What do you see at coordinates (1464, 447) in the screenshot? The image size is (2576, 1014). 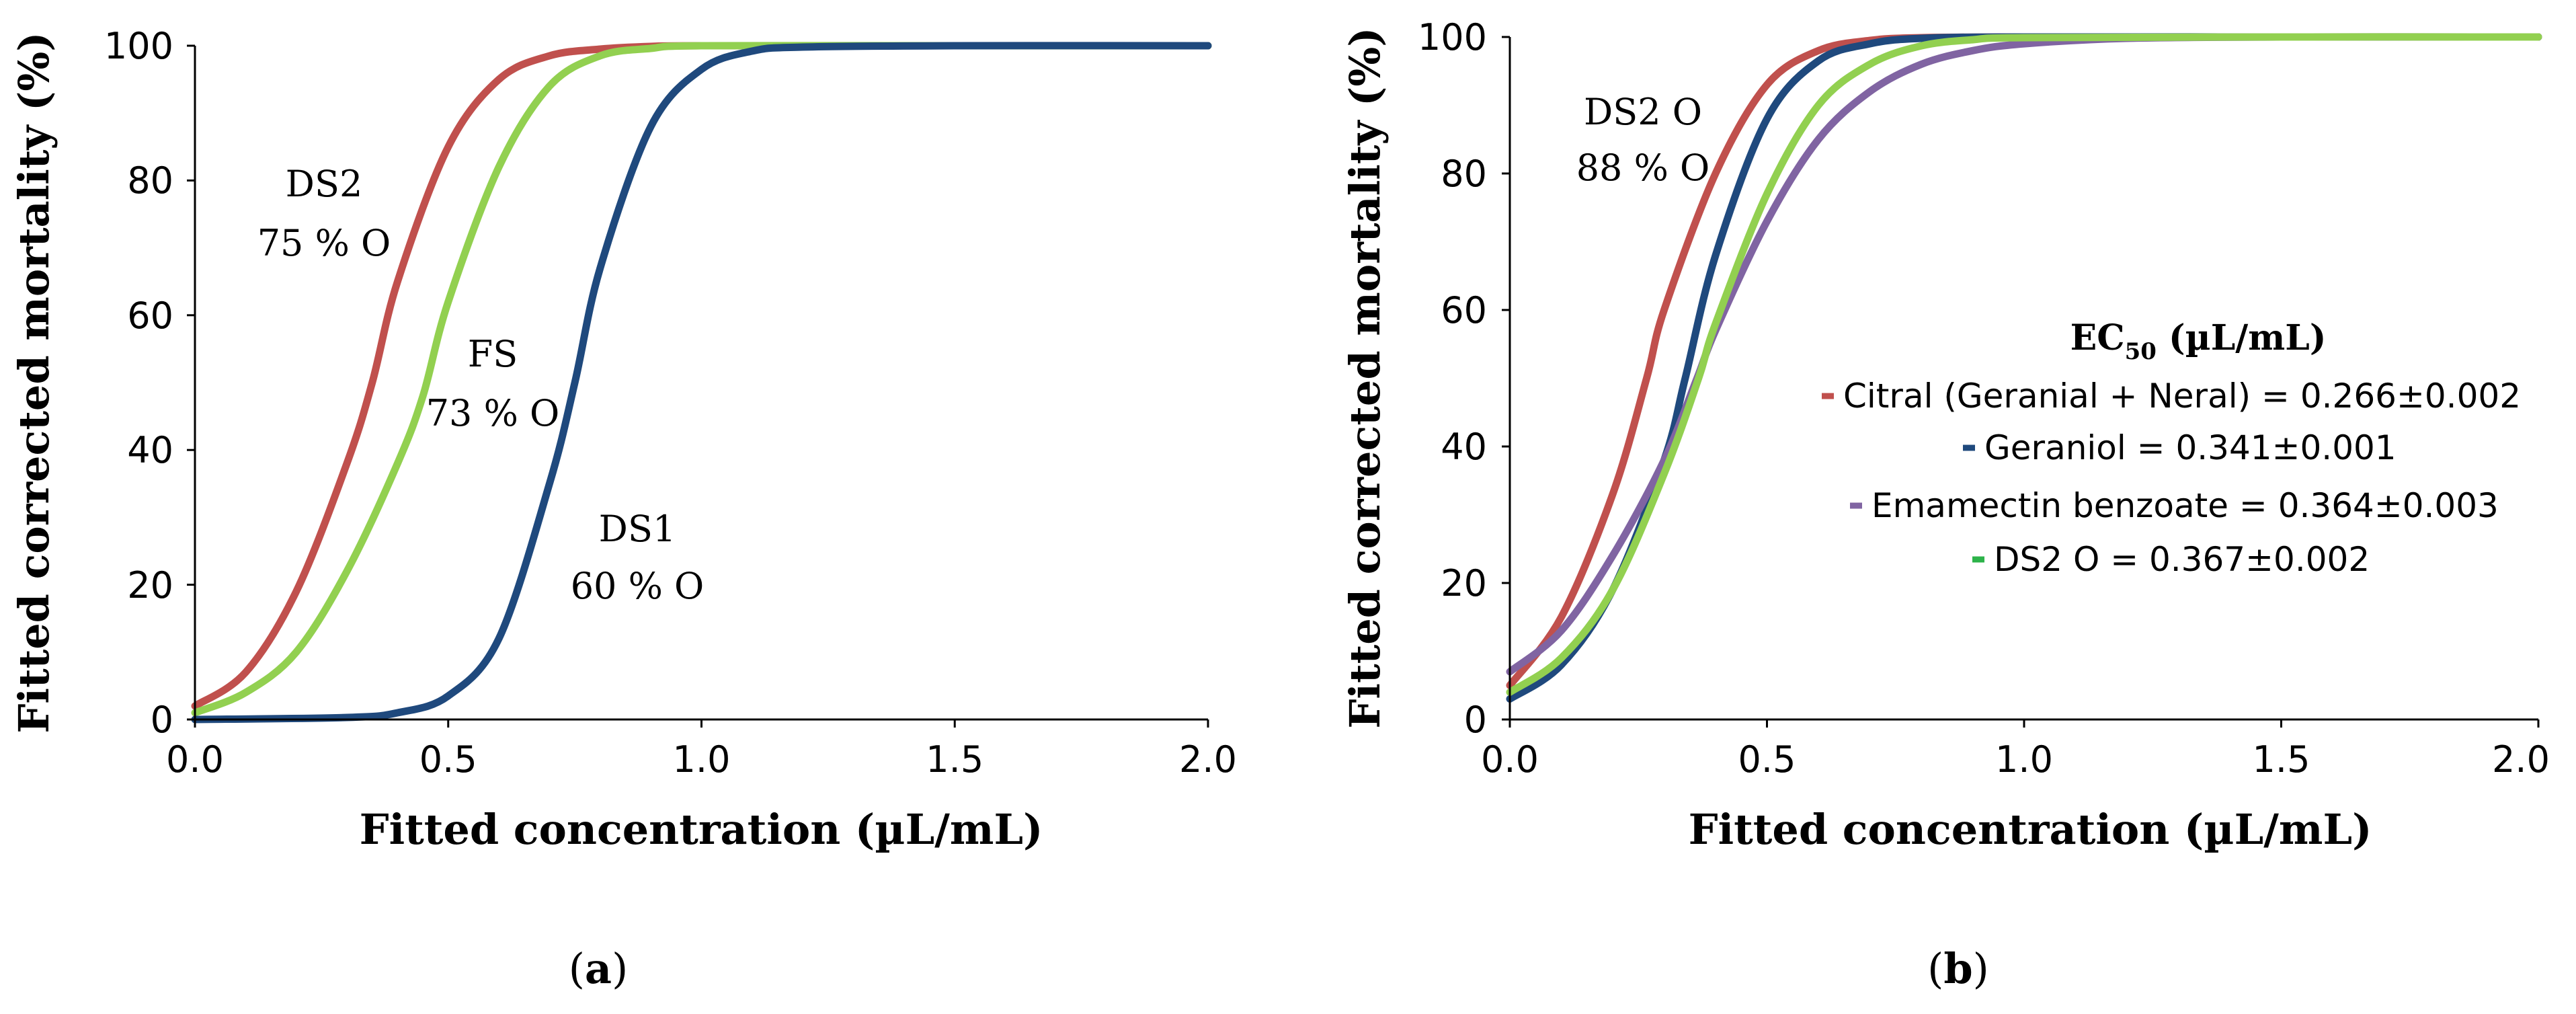 I see `chart-b-y-tick-label: 40` at bounding box center [1464, 447].